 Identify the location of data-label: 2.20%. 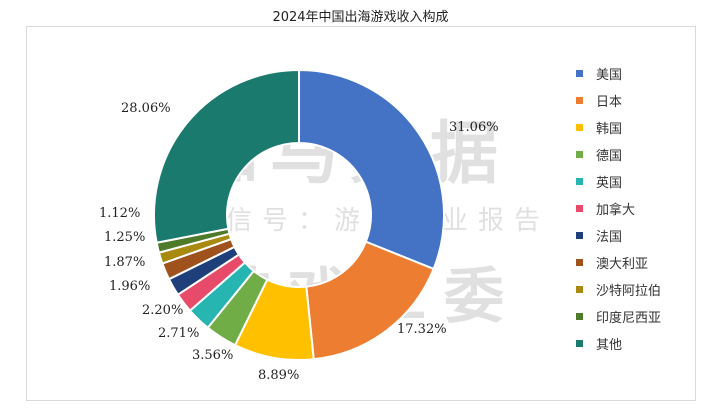
(162, 310).